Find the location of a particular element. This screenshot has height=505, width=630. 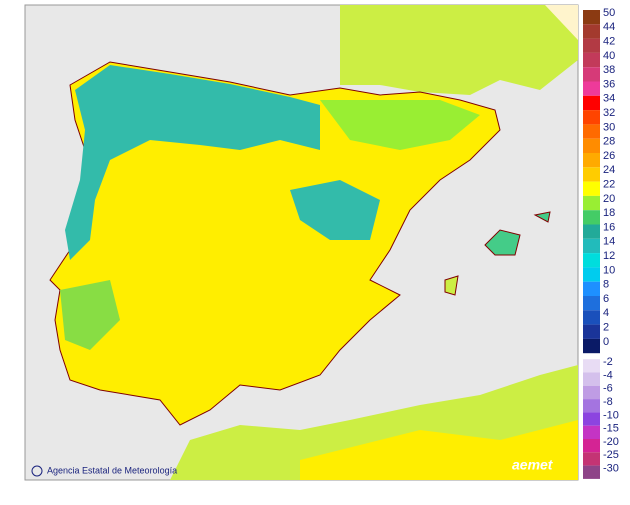

copyright-icon is located at coordinates (37, 471).